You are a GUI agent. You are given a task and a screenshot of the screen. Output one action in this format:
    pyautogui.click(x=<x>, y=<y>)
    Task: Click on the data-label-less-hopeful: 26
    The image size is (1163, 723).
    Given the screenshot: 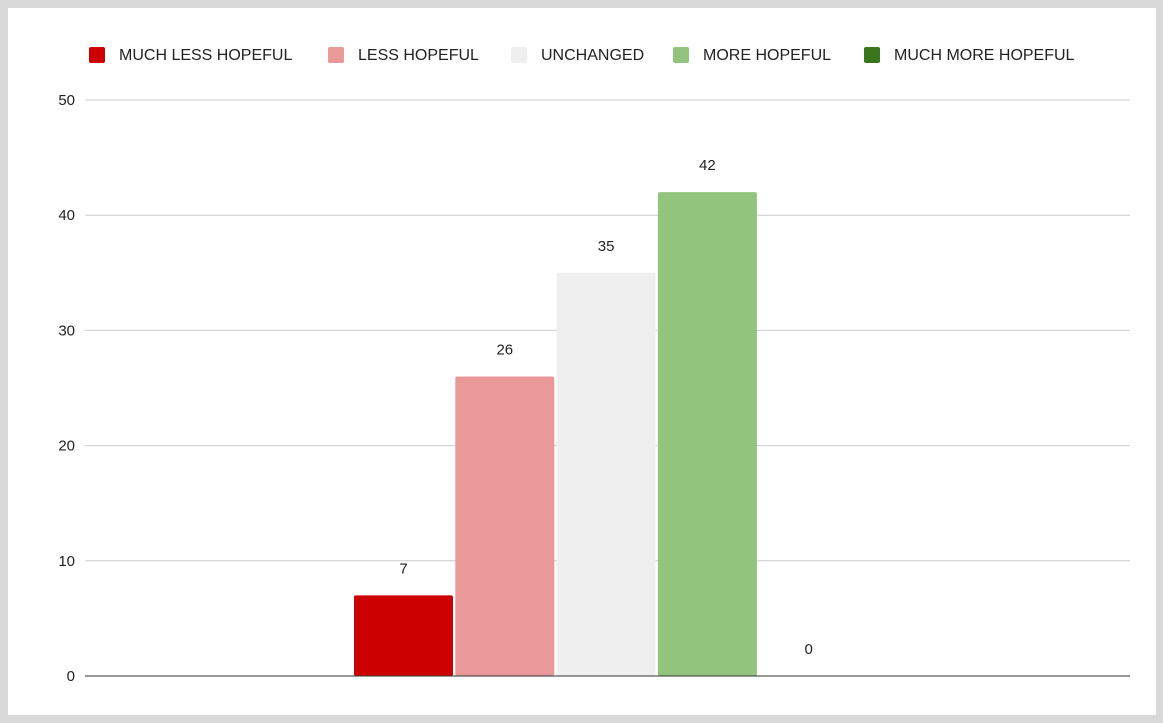 What is the action you would take?
    pyautogui.click(x=504, y=349)
    